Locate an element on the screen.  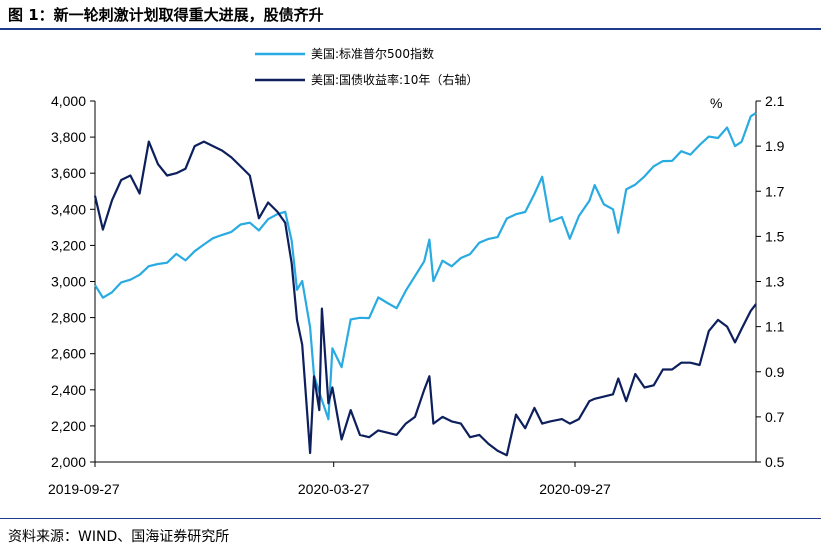
right-tick-label: 0.5 is located at coordinates (775, 462).